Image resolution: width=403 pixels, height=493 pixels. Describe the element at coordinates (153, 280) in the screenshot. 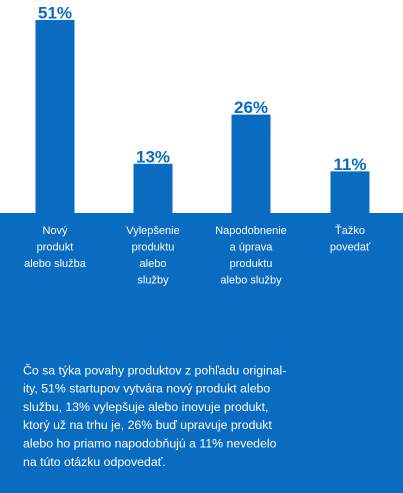

I see `category-label: služby` at that location.